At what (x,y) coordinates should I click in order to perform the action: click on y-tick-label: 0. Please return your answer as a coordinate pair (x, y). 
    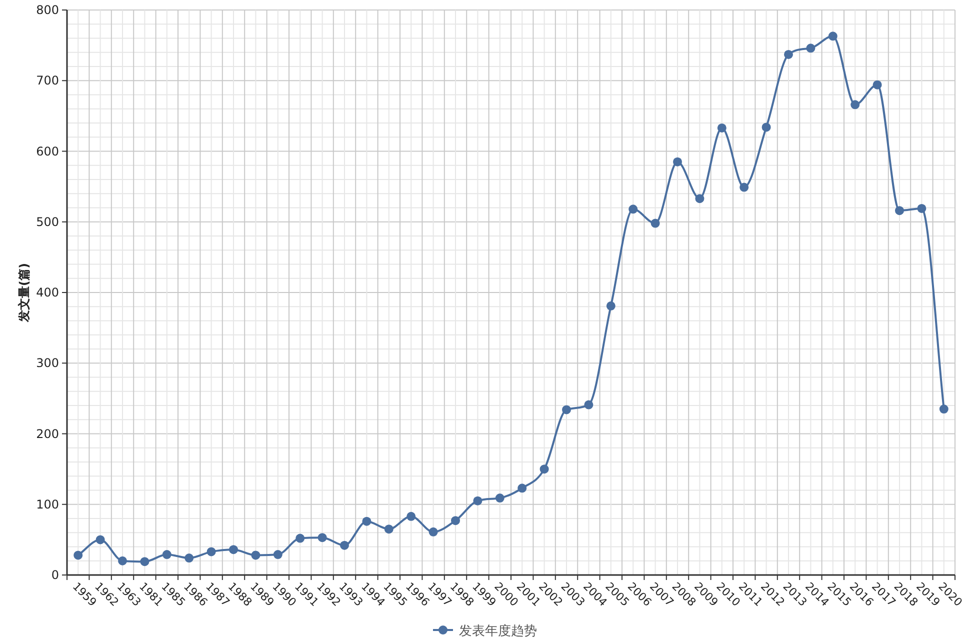
    Looking at the image, I should click on (55, 575).